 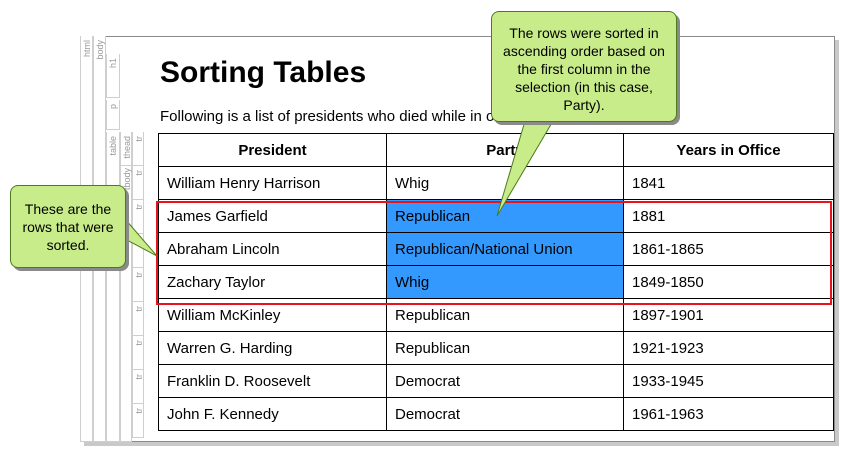 What do you see at coordinates (272, 216) in the screenshot?
I see `cell-president: James Garfield` at bounding box center [272, 216].